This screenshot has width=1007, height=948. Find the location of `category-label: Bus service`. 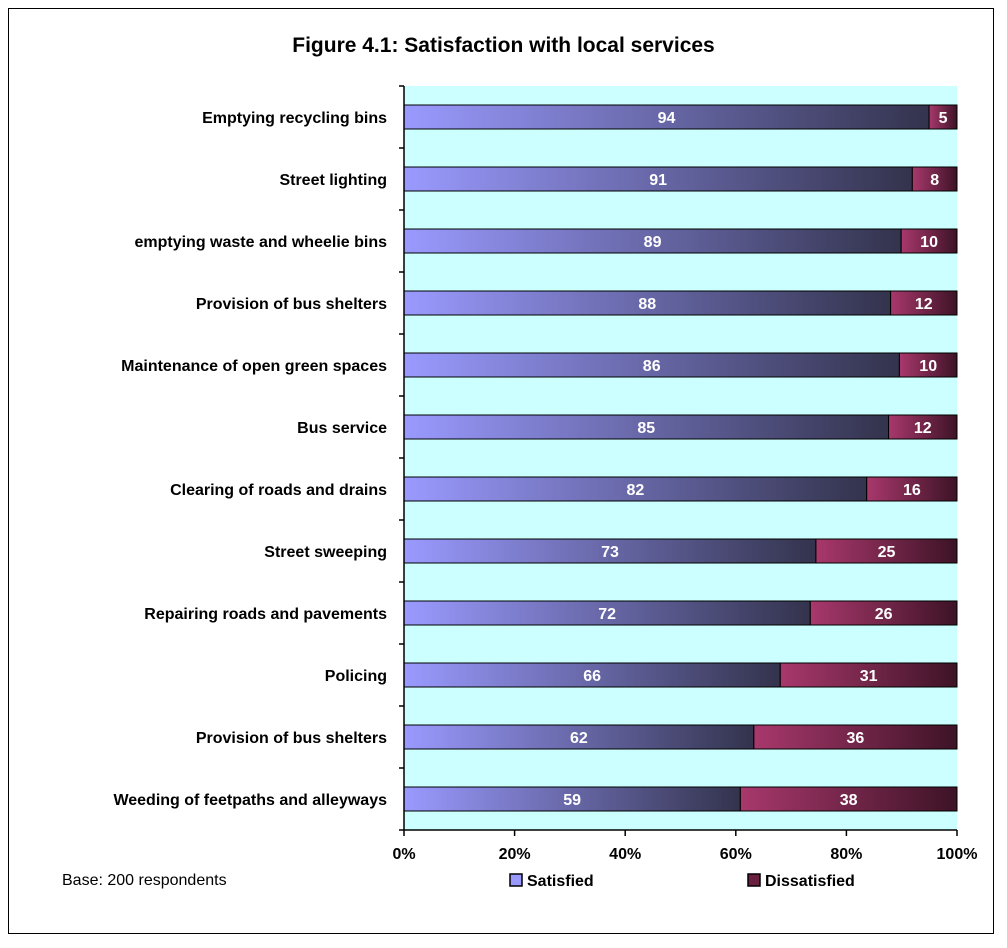

category-label: Bus service is located at coordinates (342, 428).